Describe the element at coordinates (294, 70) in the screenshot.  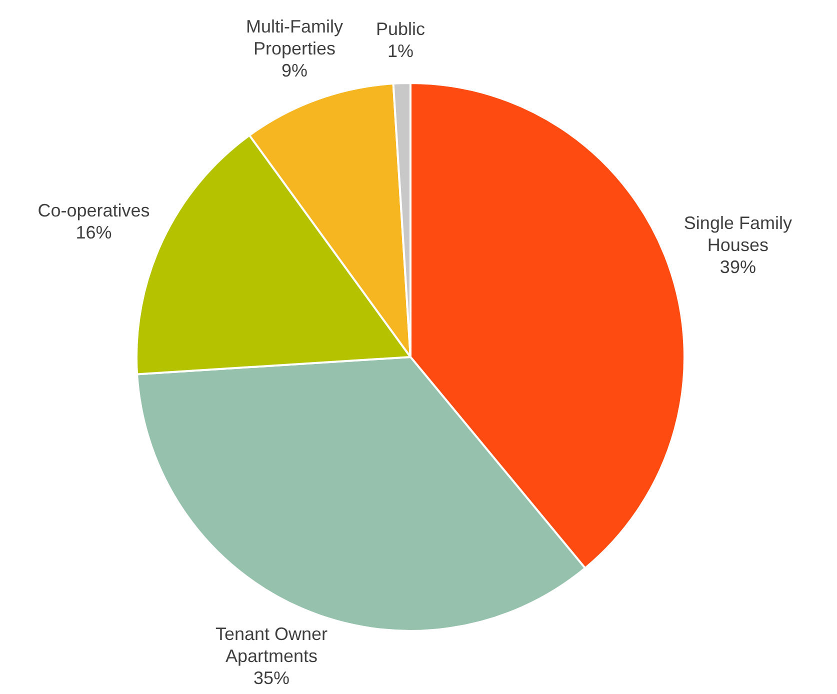
I see `data-label: 9%` at that location.